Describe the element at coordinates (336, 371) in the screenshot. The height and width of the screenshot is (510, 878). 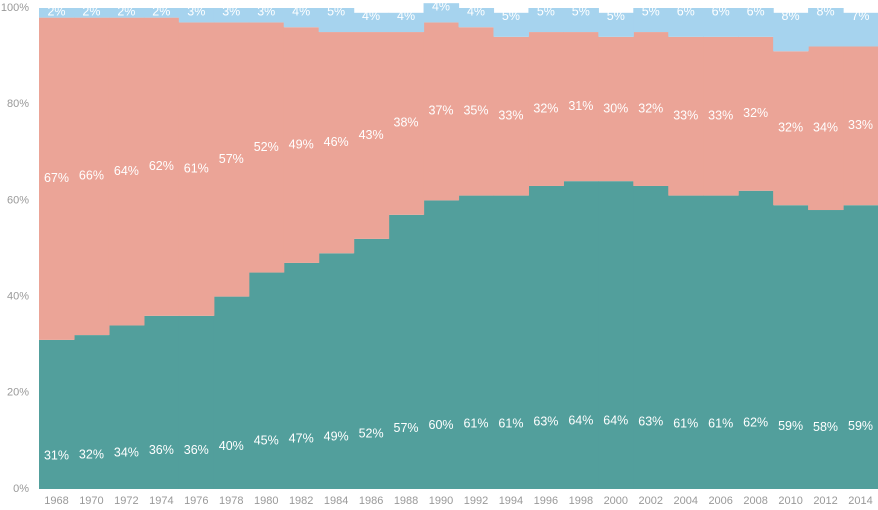
I see `area-segment-s0-1984` at that location.